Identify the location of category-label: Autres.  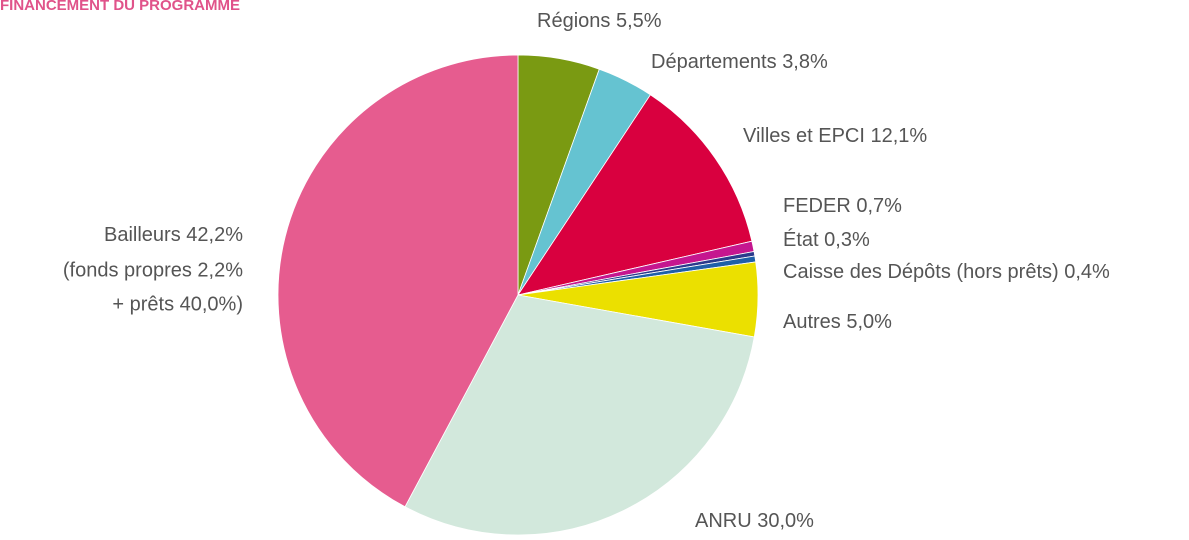
(812, 322).